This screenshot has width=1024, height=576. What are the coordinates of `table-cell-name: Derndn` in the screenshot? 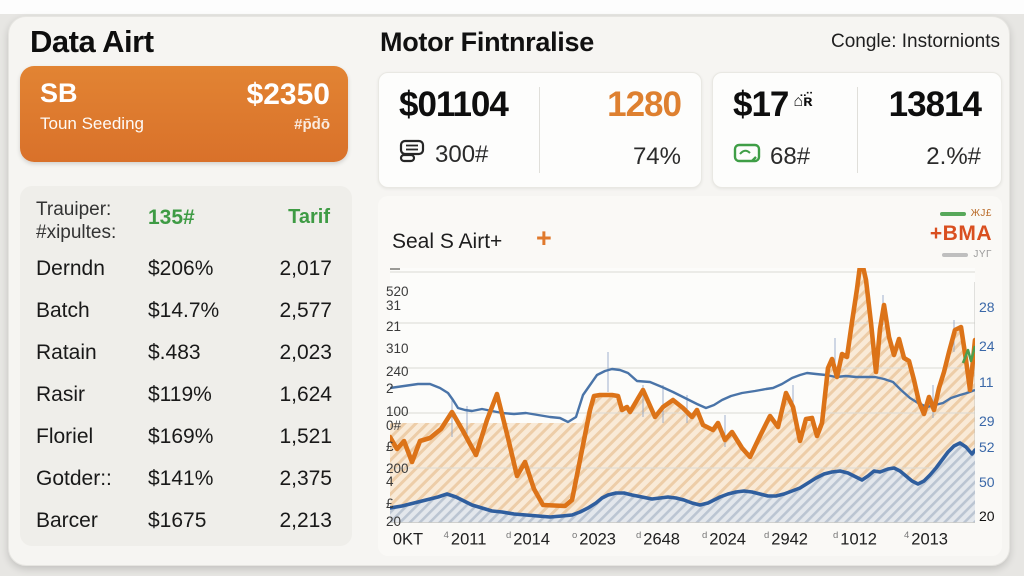 It's located at (70, 268).